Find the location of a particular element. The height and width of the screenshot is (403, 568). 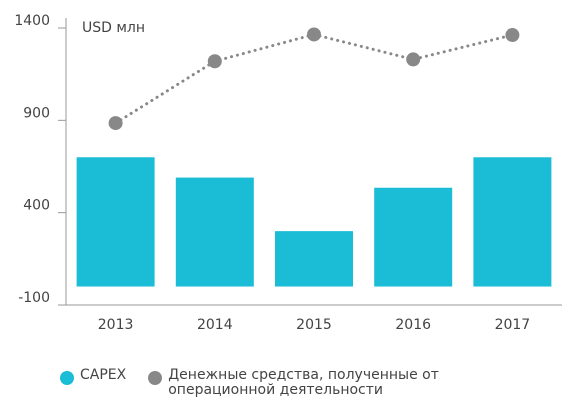

x-tick-label: 2017 is located at coordinates (513, 325).